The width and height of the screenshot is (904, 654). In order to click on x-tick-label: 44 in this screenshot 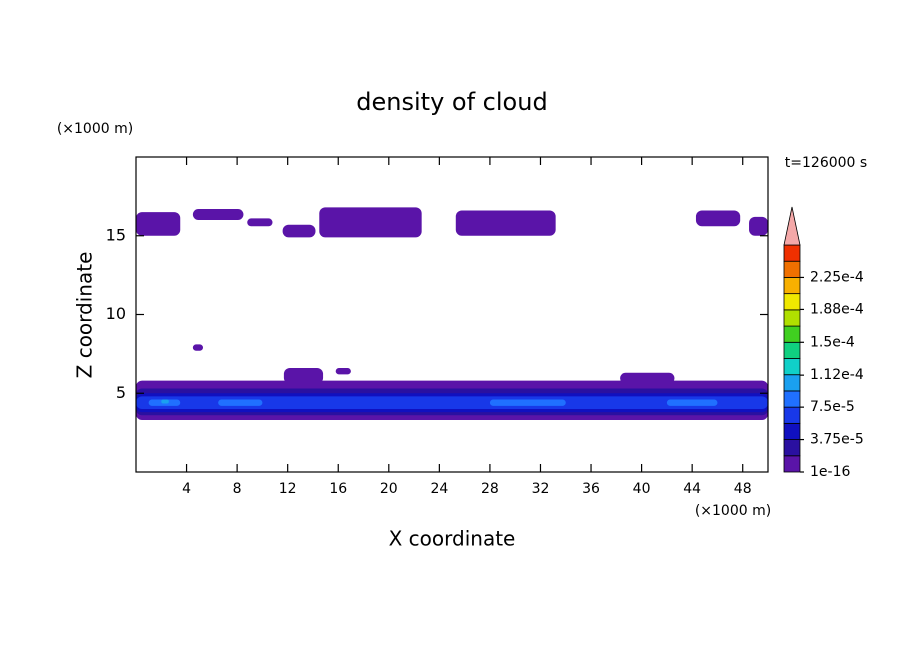, I will do `click(692, 489)`.